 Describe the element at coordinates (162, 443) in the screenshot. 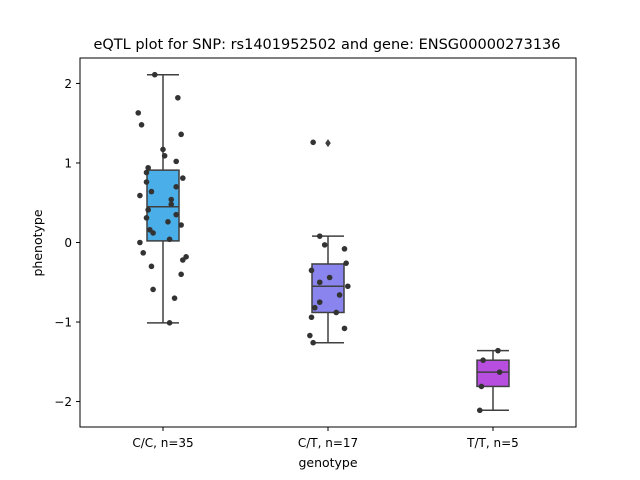

I see `x-tick-label: C/C, n=35` at that location.